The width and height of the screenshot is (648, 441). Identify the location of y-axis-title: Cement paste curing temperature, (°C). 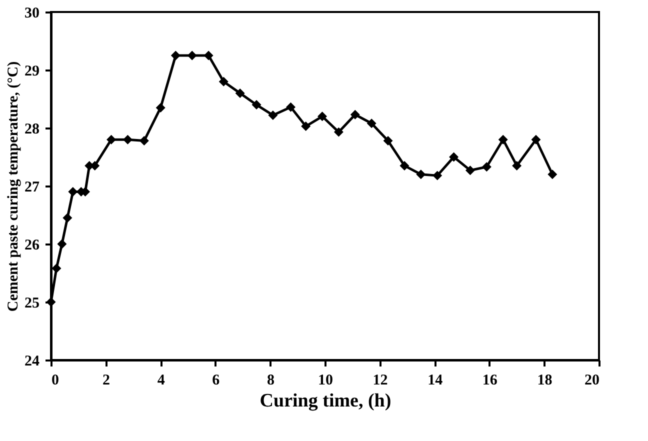
(14, 186).